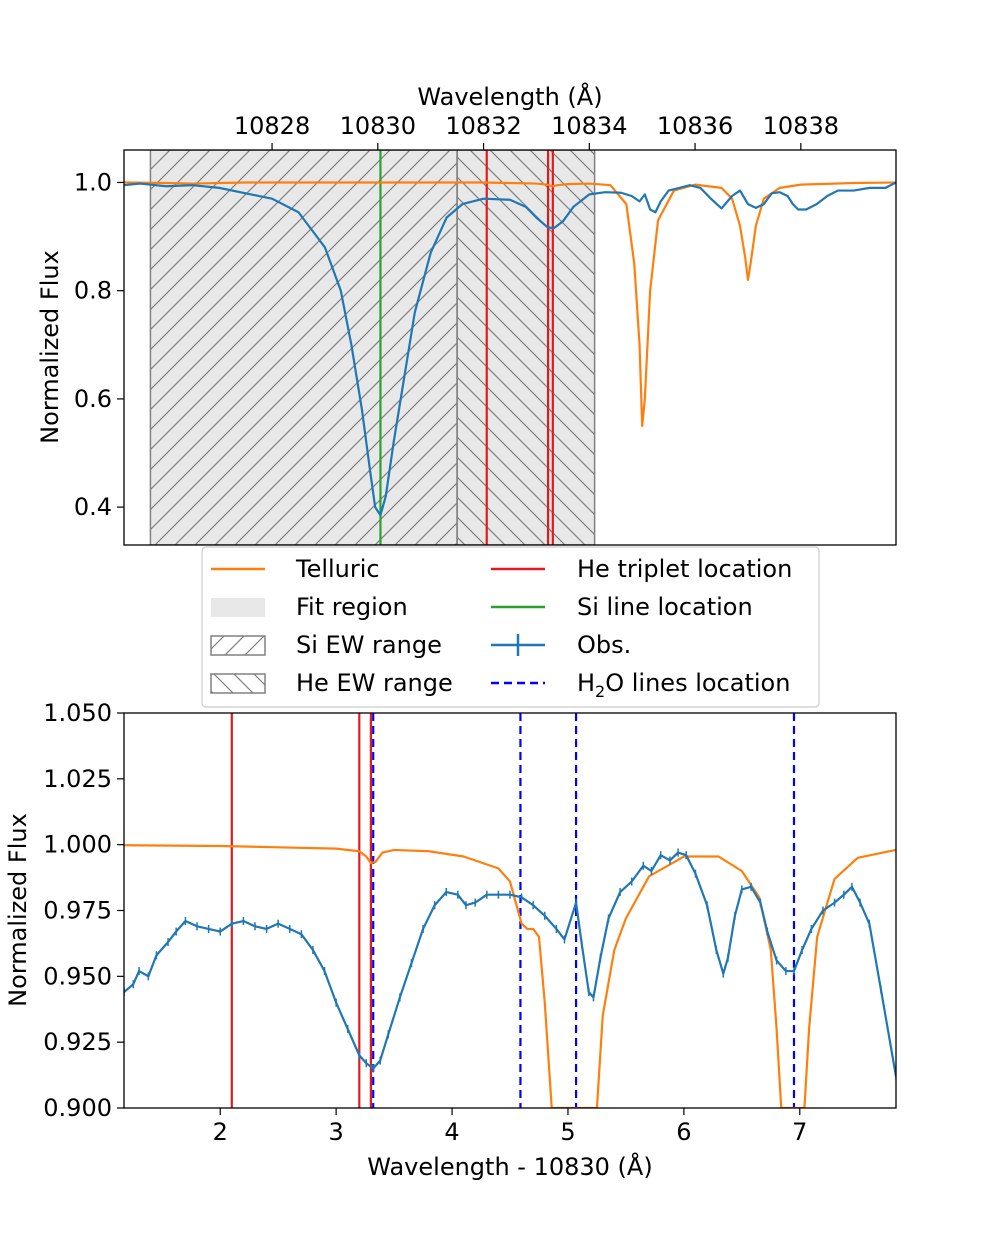  I want to click on legend-item: He triplet location, so click(641, 569).